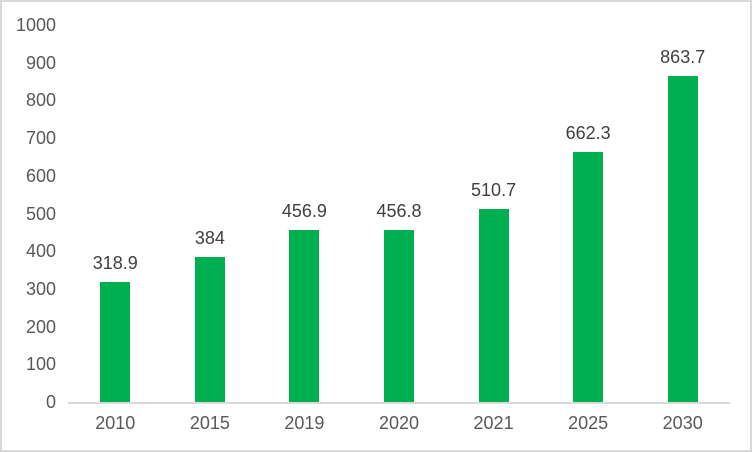 This screenshot has width=752, height=452. I want to click on bar-2020, so click(399, 315).